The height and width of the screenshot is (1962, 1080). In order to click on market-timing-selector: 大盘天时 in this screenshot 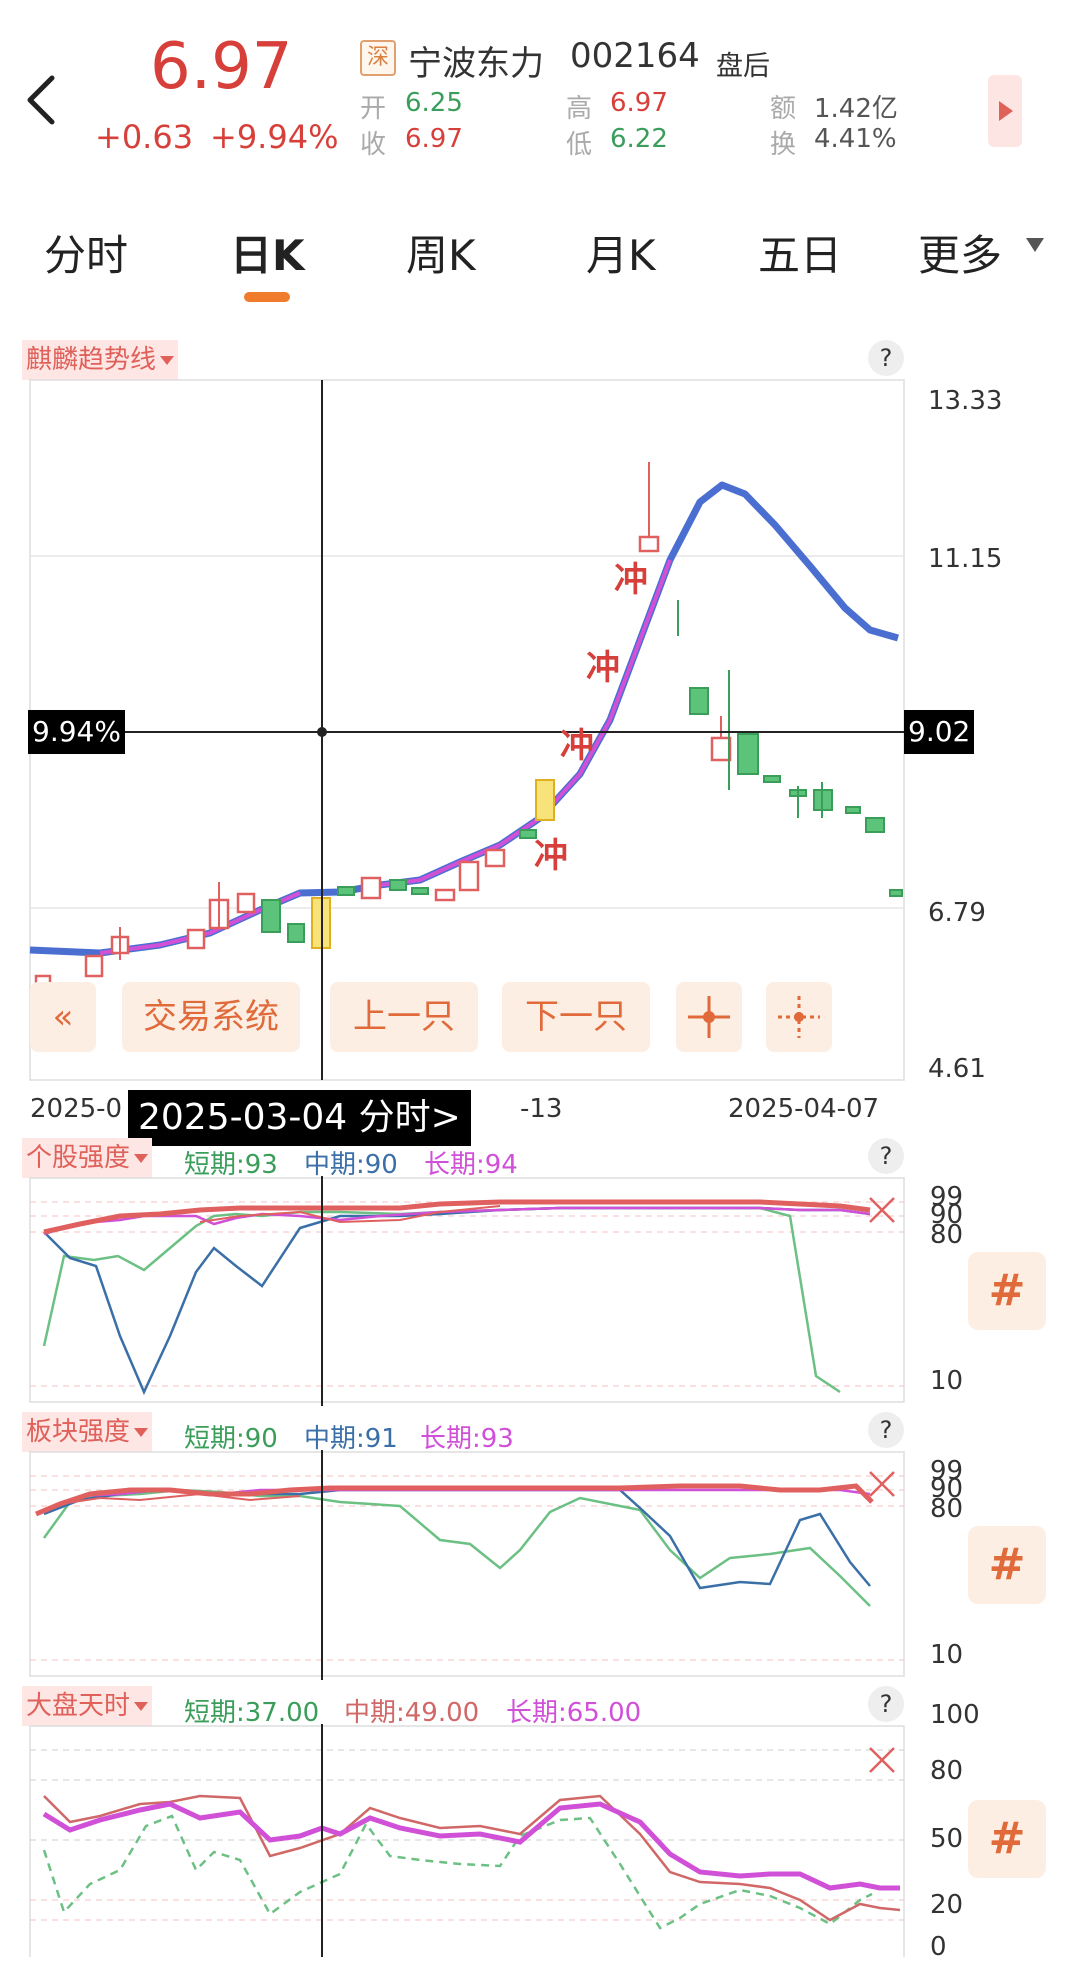, I will do `click(87, 1706)`.